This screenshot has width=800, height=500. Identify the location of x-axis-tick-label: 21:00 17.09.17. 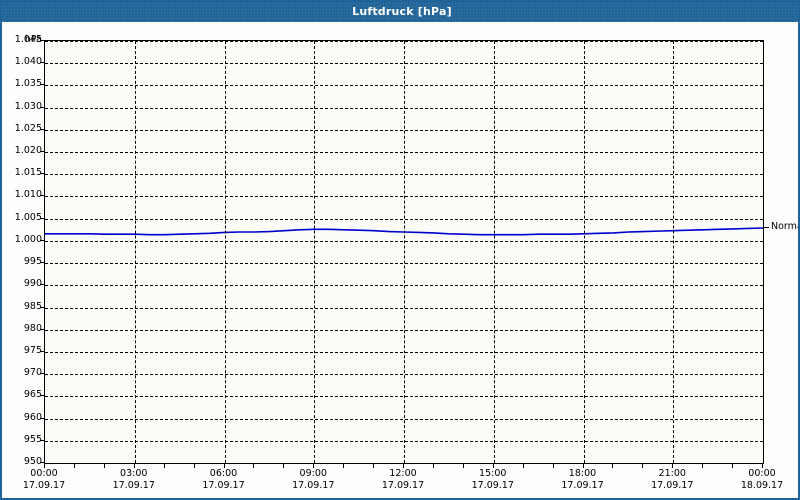
(672, 480).